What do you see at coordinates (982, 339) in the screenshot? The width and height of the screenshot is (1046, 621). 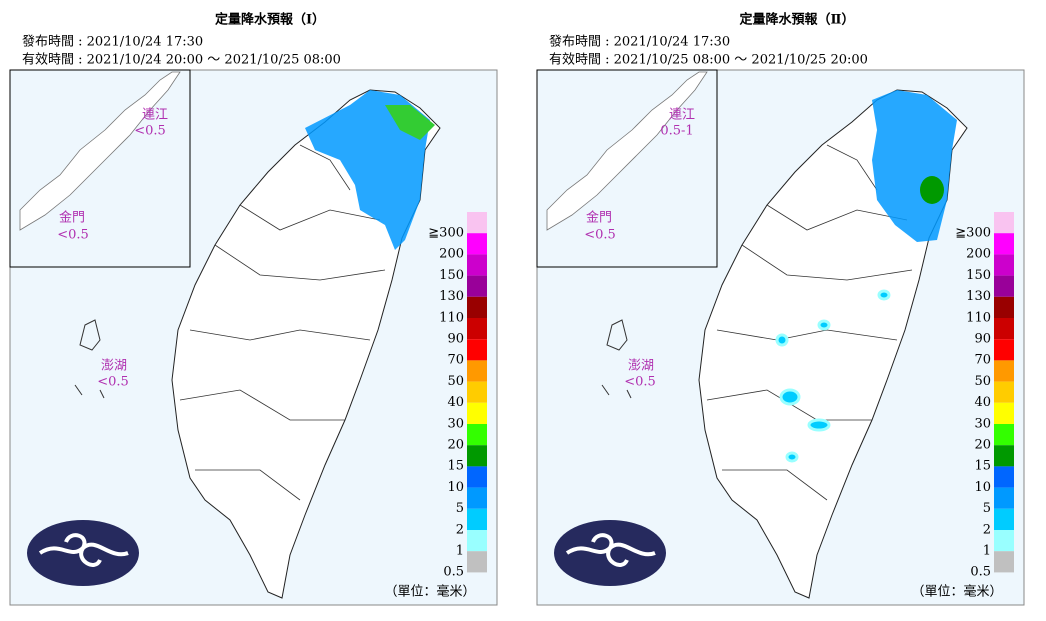 I see `legend-label: 90` at bounding box center [982, 339].